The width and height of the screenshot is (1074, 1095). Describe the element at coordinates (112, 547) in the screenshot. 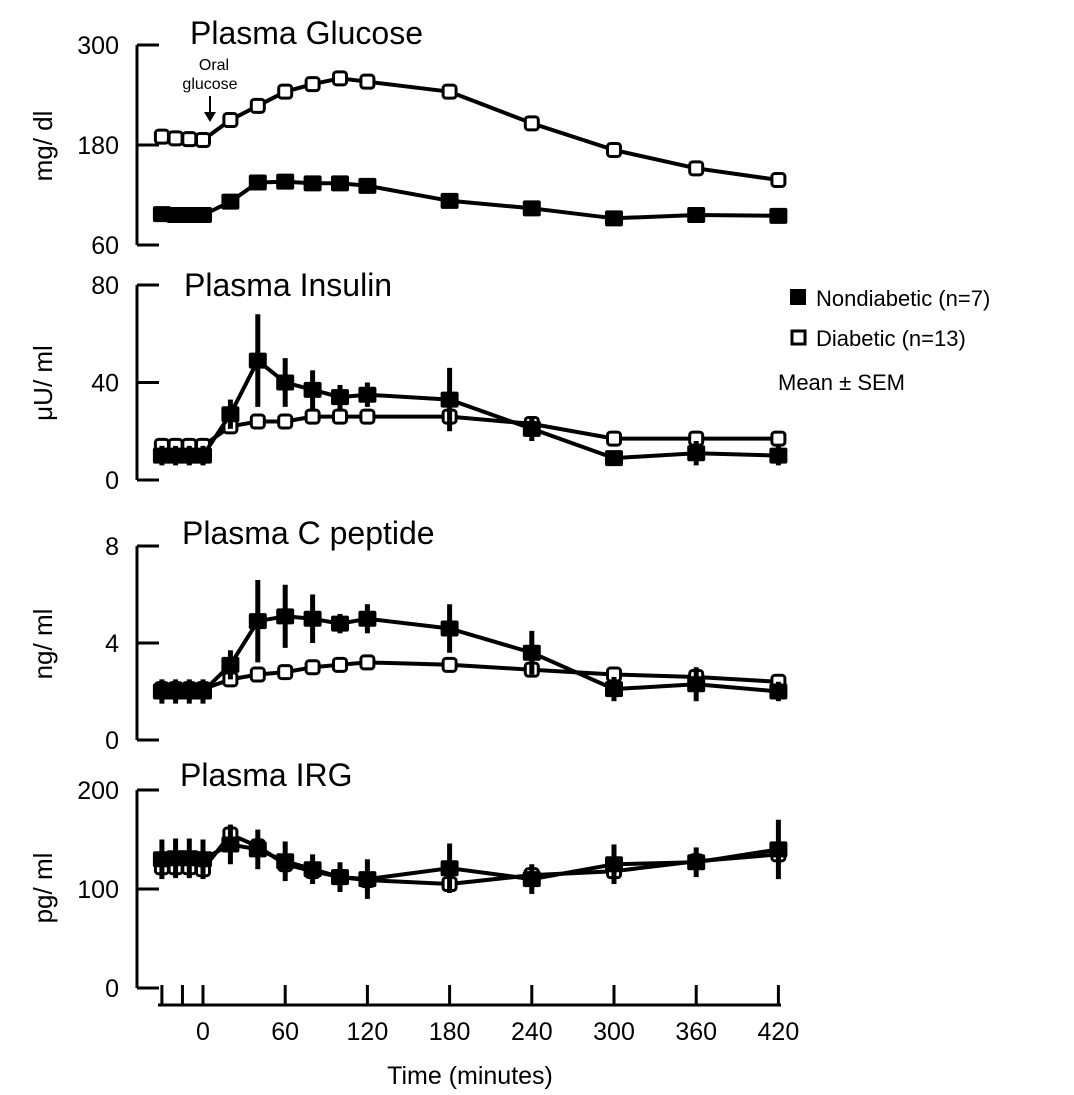

I see `y-tick-label: 8` at that location.